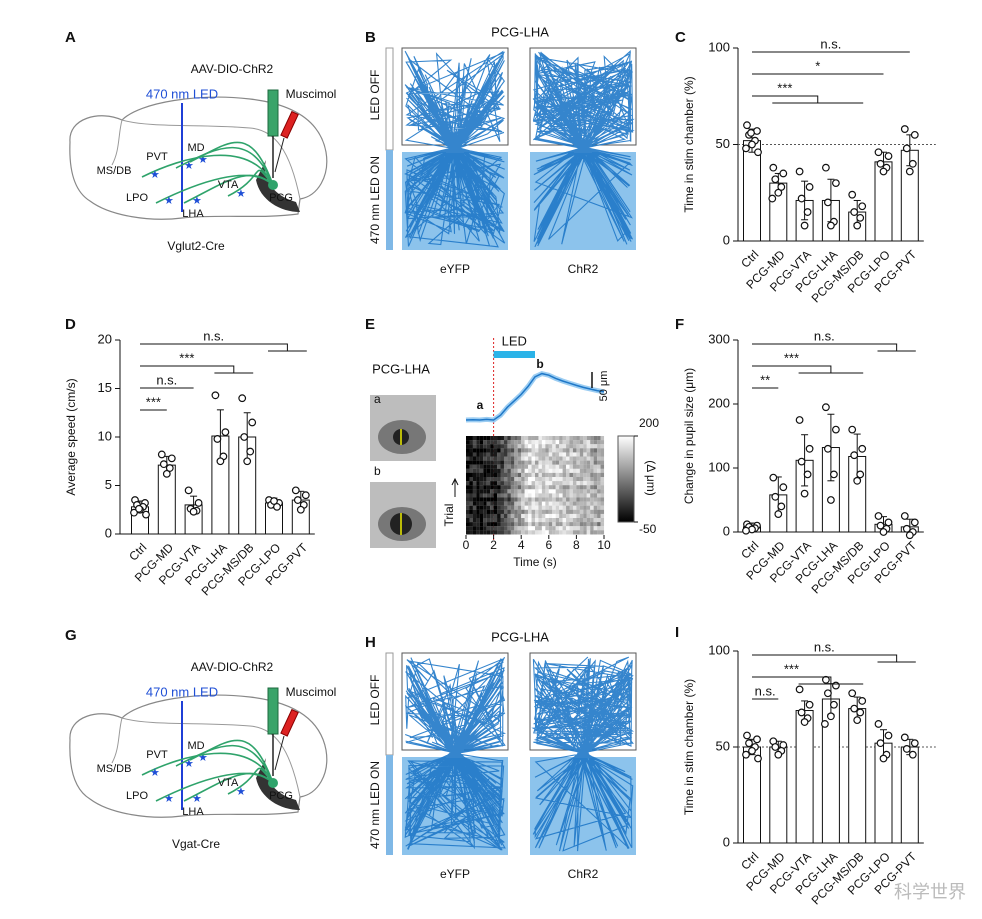 This screenshot has height=919, width=982. Describe the element at coordinates (70, 324) in the screenshot. I see `panel-letter: D` at that location.